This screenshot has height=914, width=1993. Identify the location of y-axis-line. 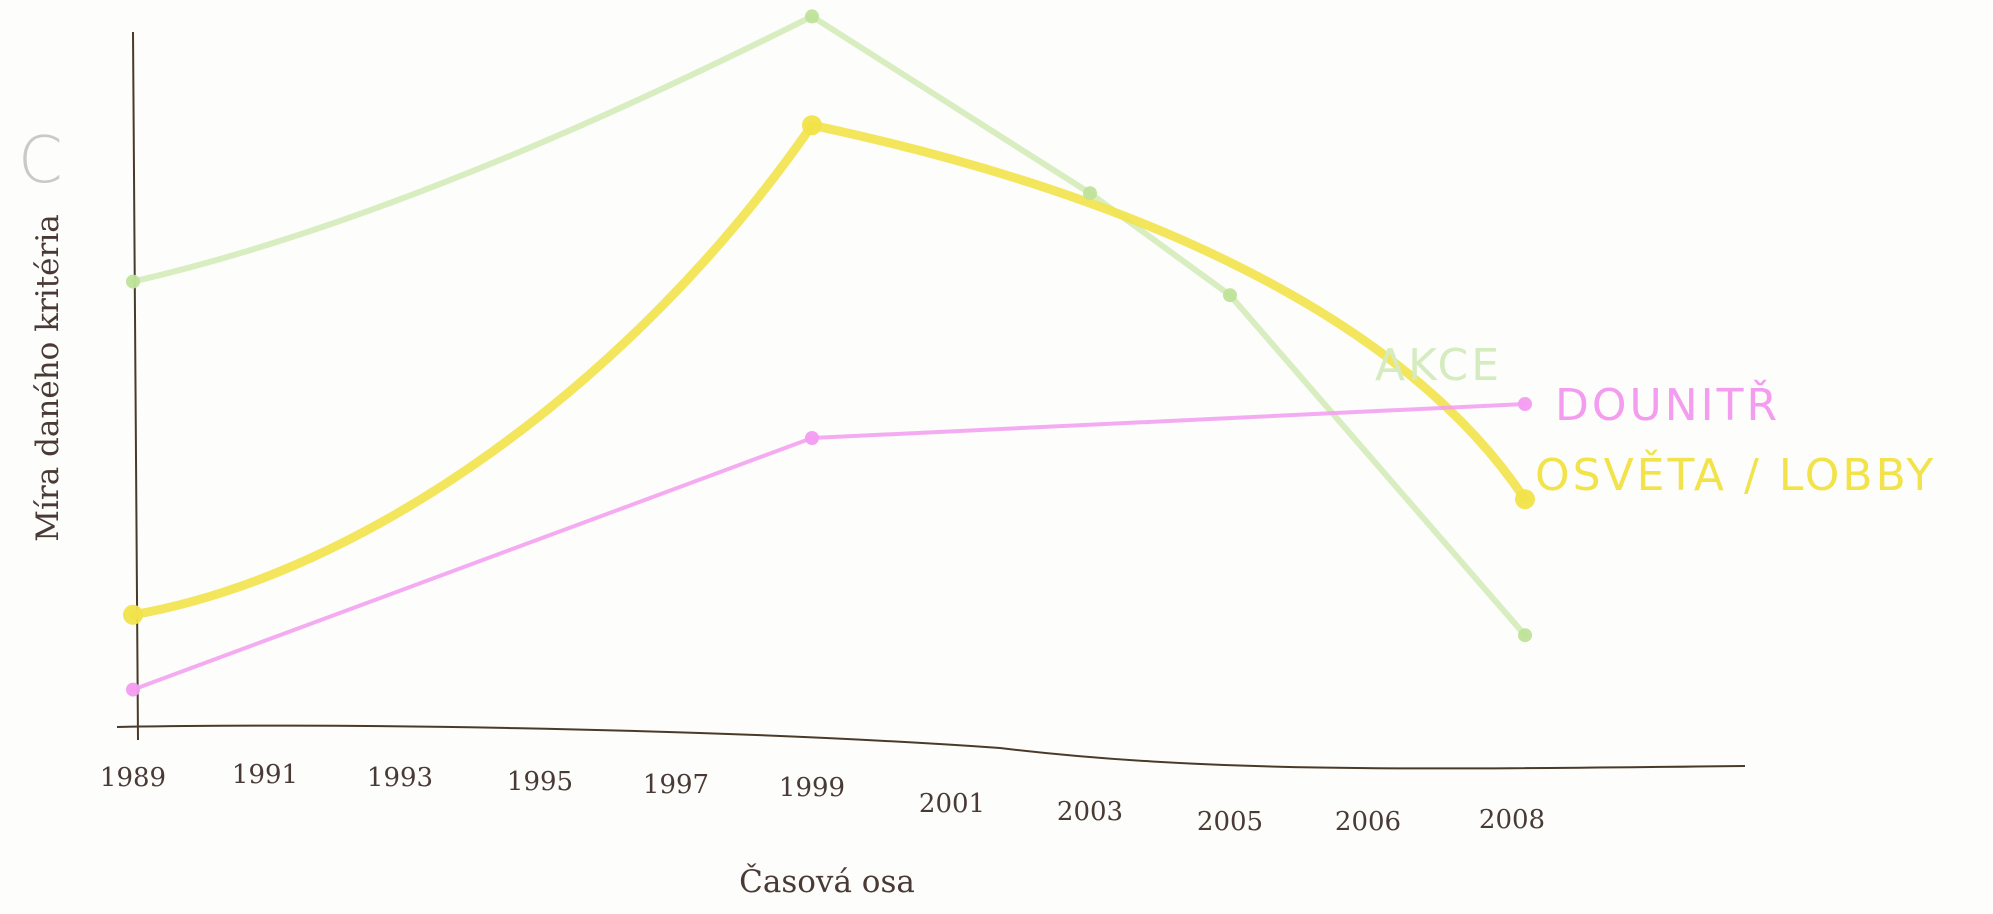
(135, 386).